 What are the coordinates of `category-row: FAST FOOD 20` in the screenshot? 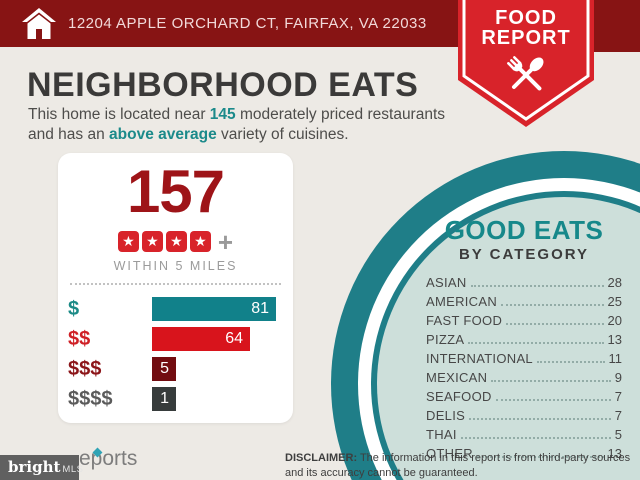 It's located at (524, 320).